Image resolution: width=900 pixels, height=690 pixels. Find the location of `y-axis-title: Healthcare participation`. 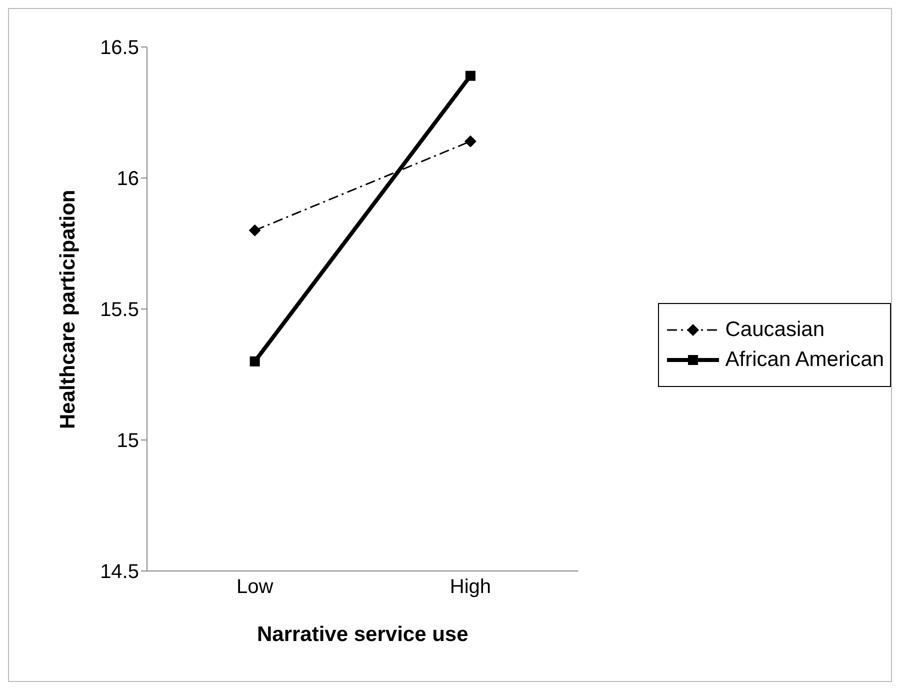

y-axis-title: Healthcare participation is located at coordinates (68, 309).